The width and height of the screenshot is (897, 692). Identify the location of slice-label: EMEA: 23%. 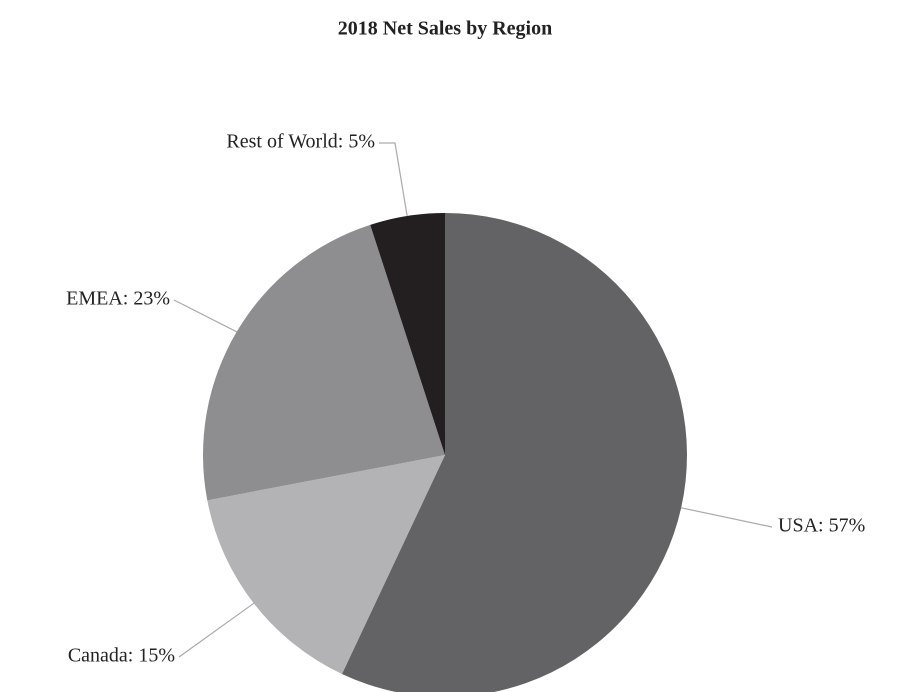
(118, 299).